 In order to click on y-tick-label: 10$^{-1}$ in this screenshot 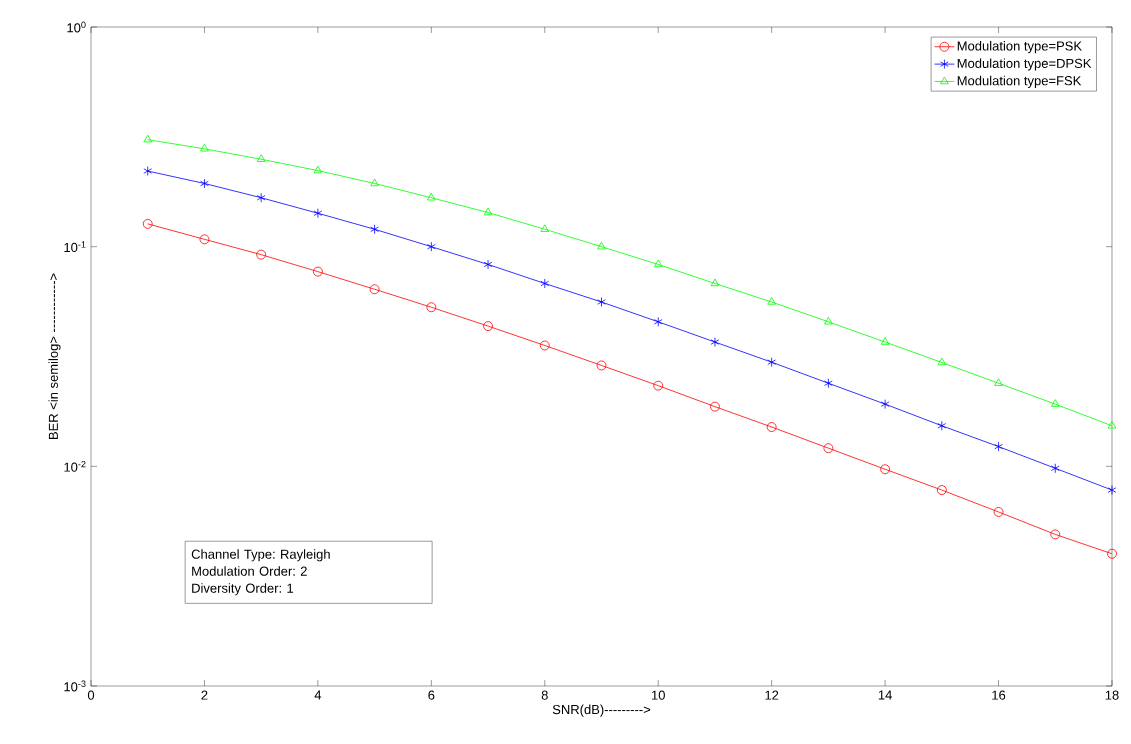, I will do `click(75, 247)`.